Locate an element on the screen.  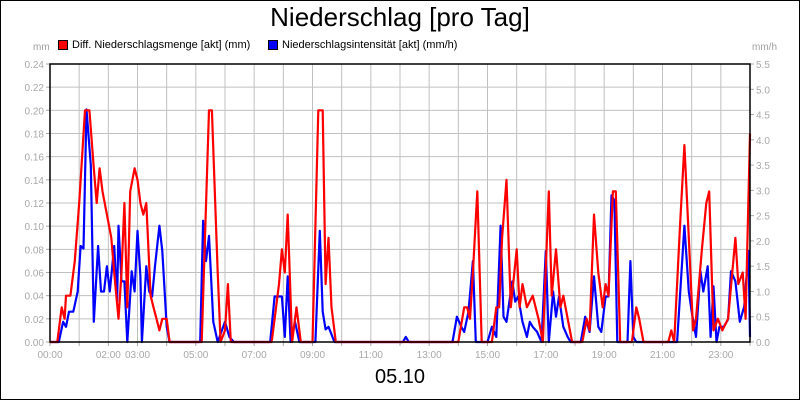
legend-item-niederschlagsmenge: Diff. Niederschlagsmenge [akt] (mm) is located at coordinates (154, 45).